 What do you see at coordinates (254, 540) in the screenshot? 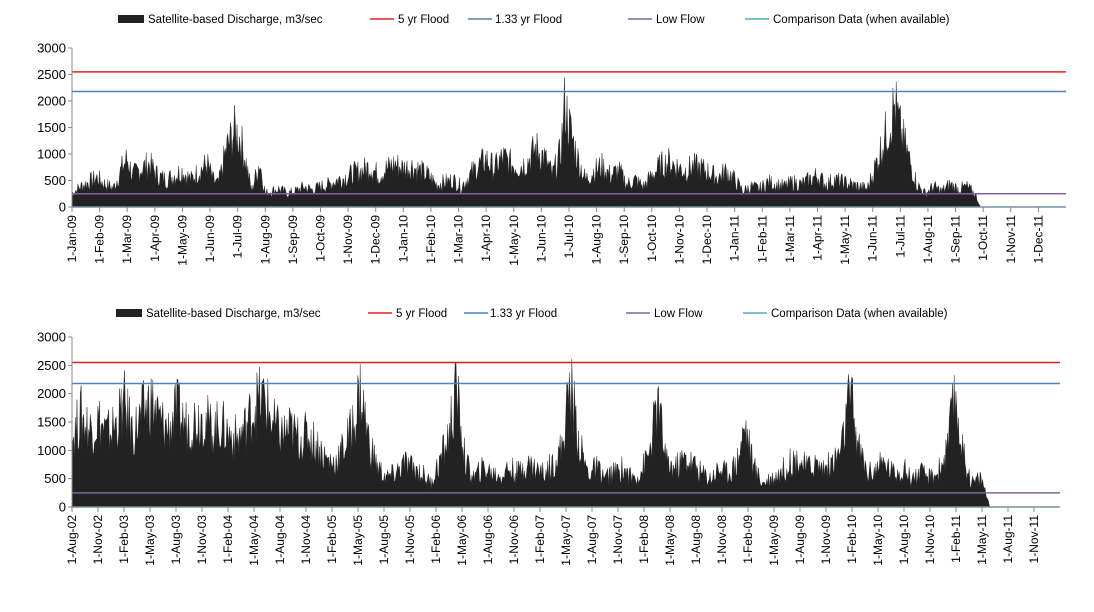
I see `x-tick-label: 1-May-04` at bounding box center [254, 540].